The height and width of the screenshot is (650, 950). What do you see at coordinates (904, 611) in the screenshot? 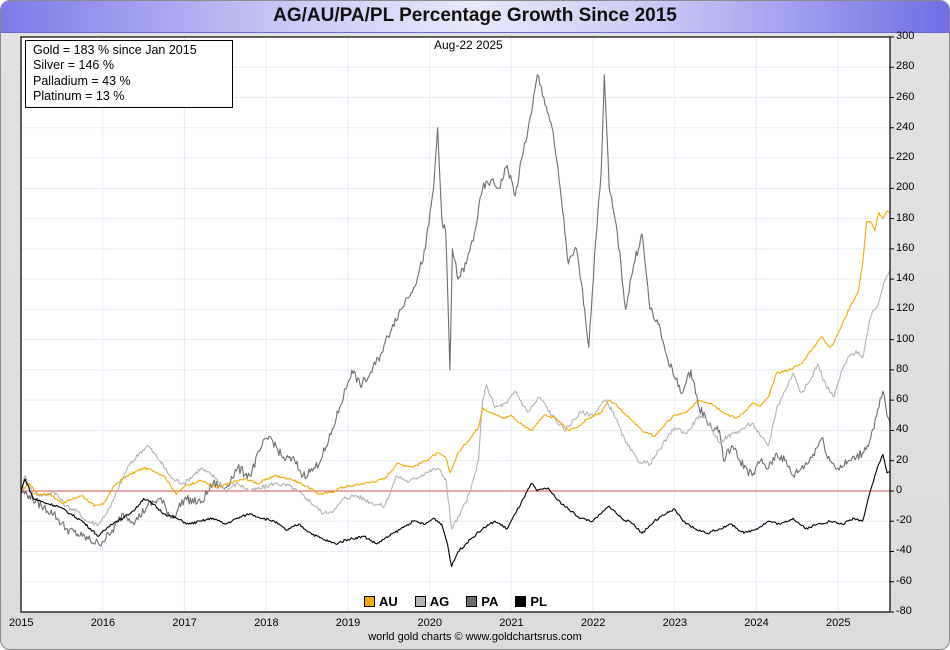
I see `y-tick-label: -80` at bounding box center [904, 611].